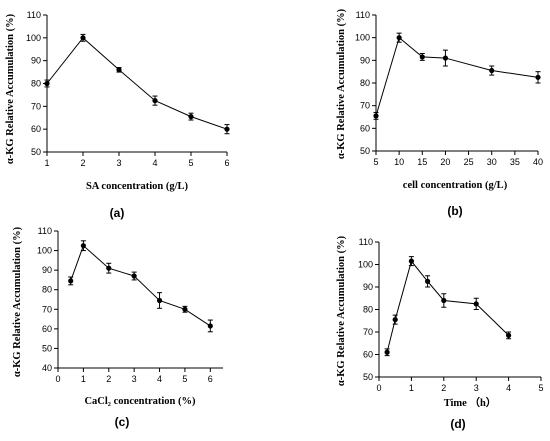 This screenshot has width=550, height=441. Describe the element at coordinates (140, 401) in the screenshot. I see `x-axis-label: CaCl₂ concentration (%)` at that location.